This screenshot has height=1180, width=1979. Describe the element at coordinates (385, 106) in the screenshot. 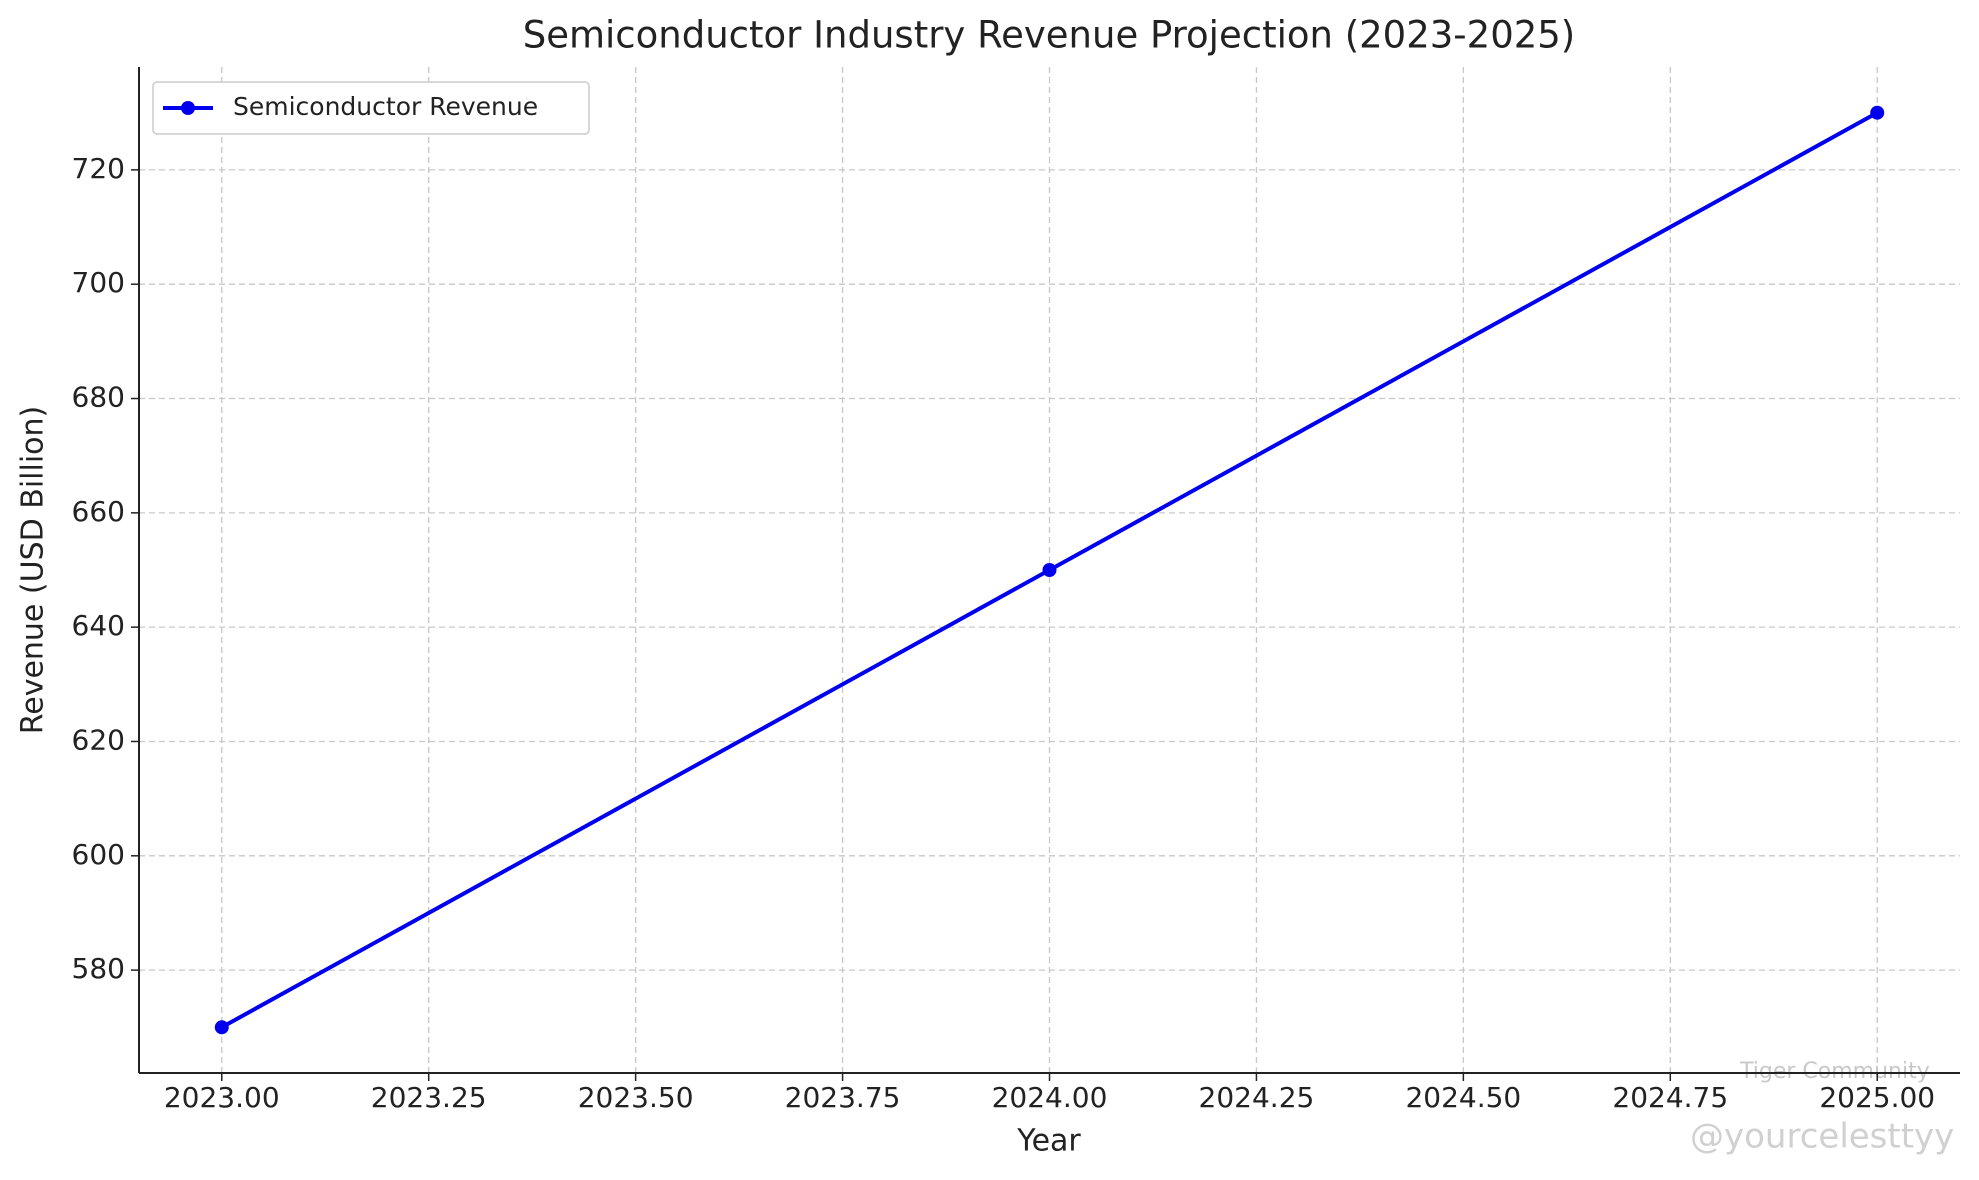

I see `legend-label: Semiconductor Revenue` at that location.